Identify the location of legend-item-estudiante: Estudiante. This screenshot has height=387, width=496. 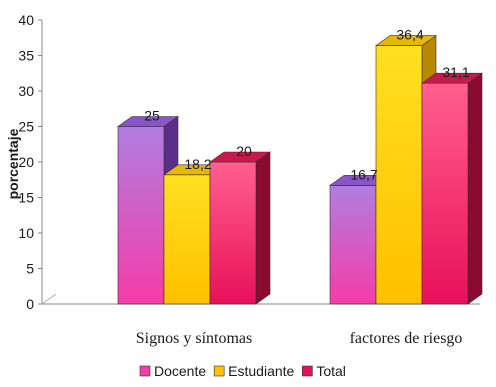
(254, 371).